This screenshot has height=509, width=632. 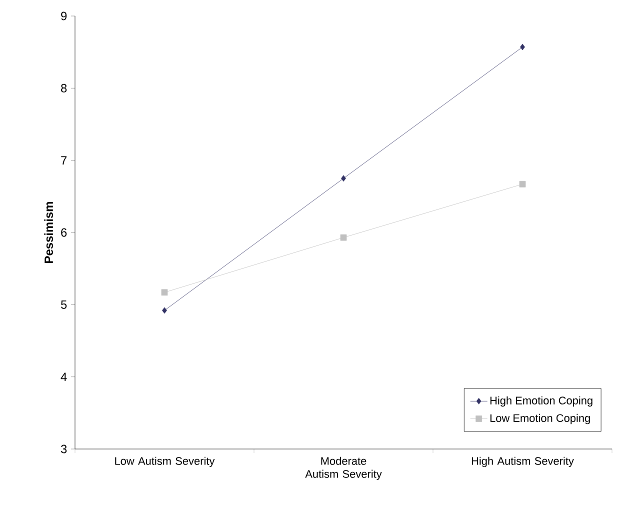 I want to click on y-axis-title: Pessimism, so click(x=48, y=232).